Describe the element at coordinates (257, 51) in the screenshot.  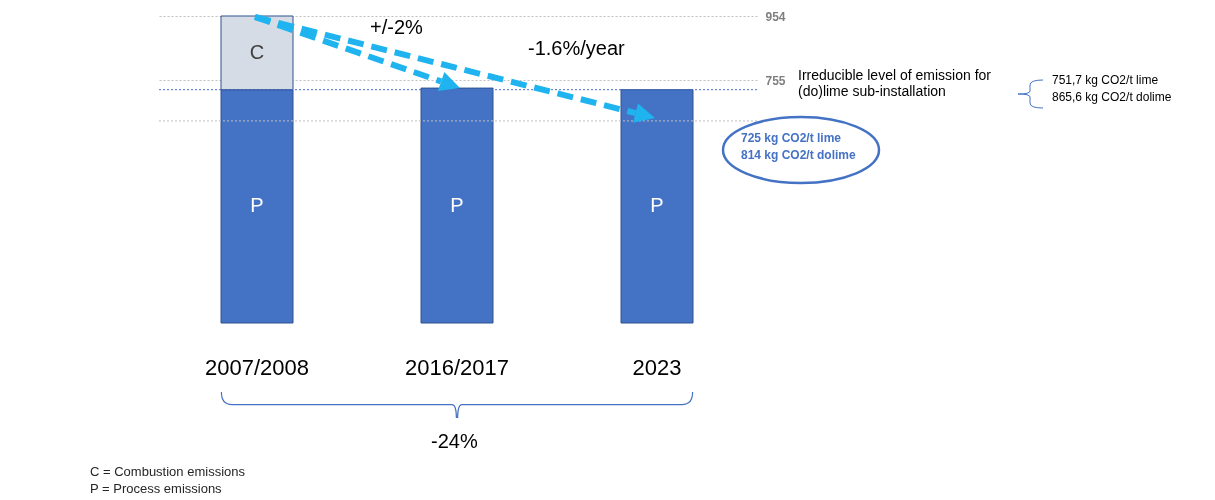
I see `series-label: C` at that location.